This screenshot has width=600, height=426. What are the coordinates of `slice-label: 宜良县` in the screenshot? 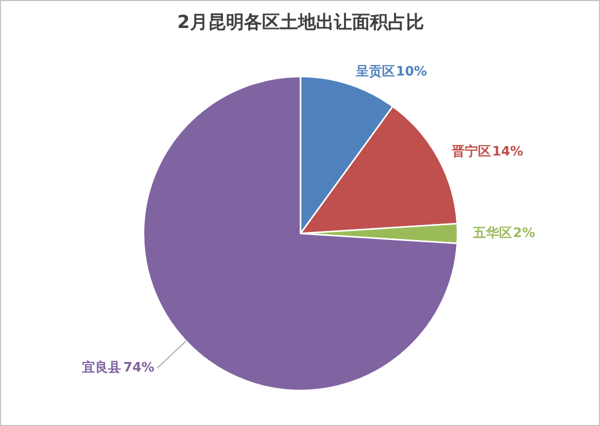 It's located at (102, 367).